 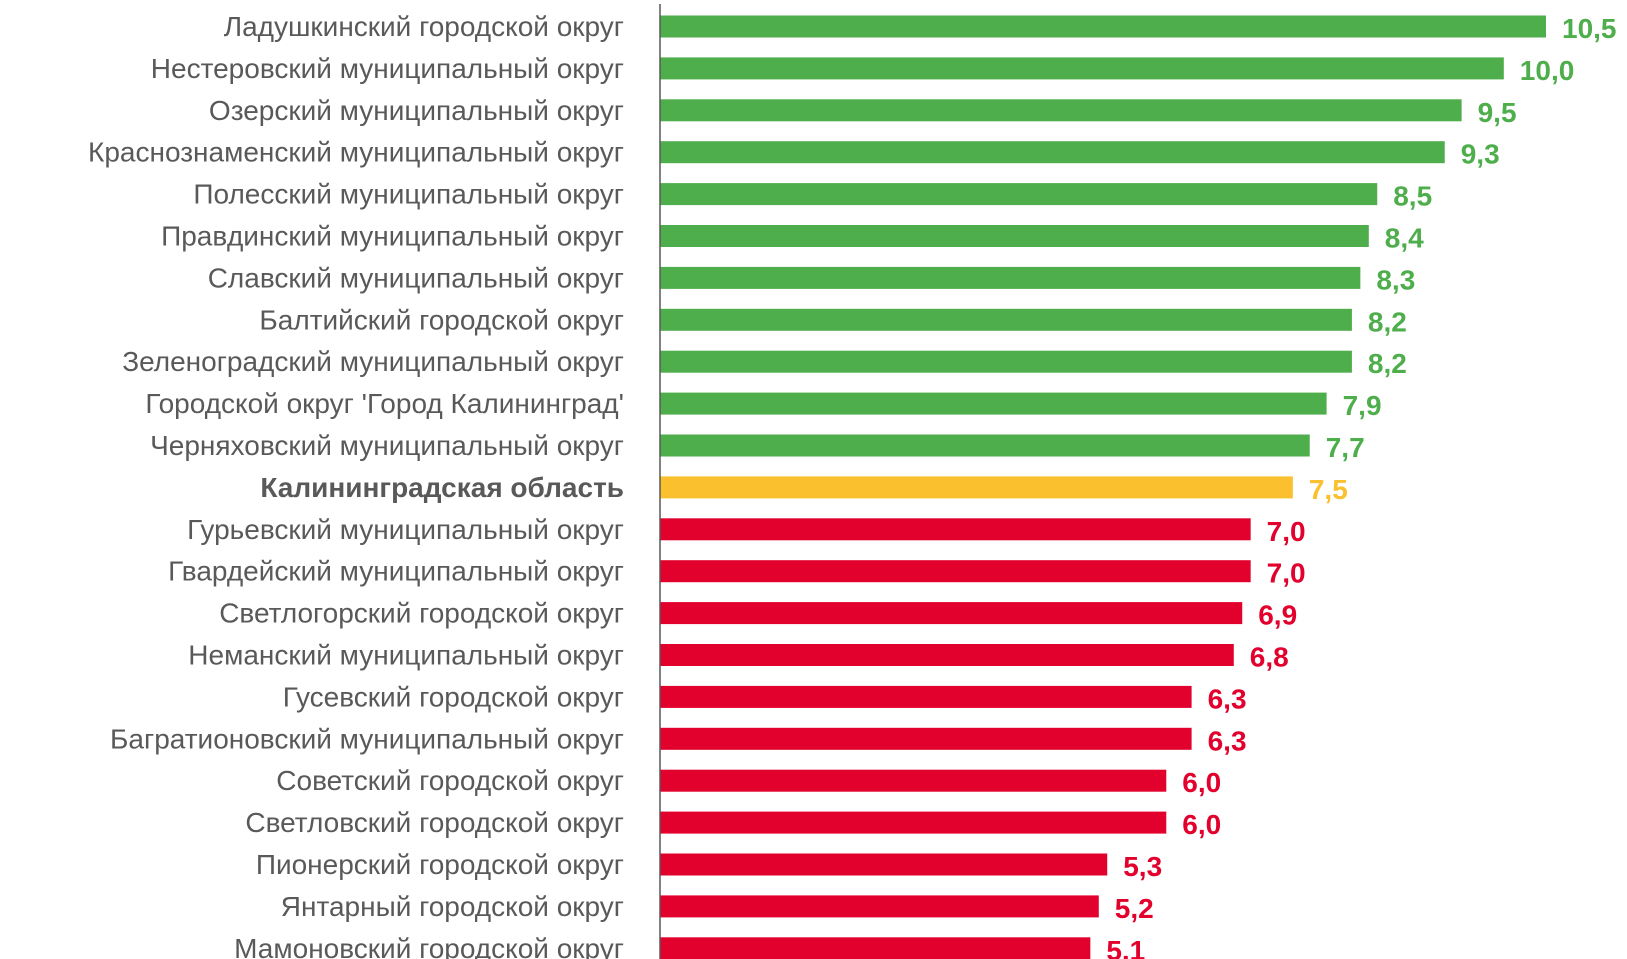 I want to click on category-label: Светловский городской округ, so click(x=434, y=822).